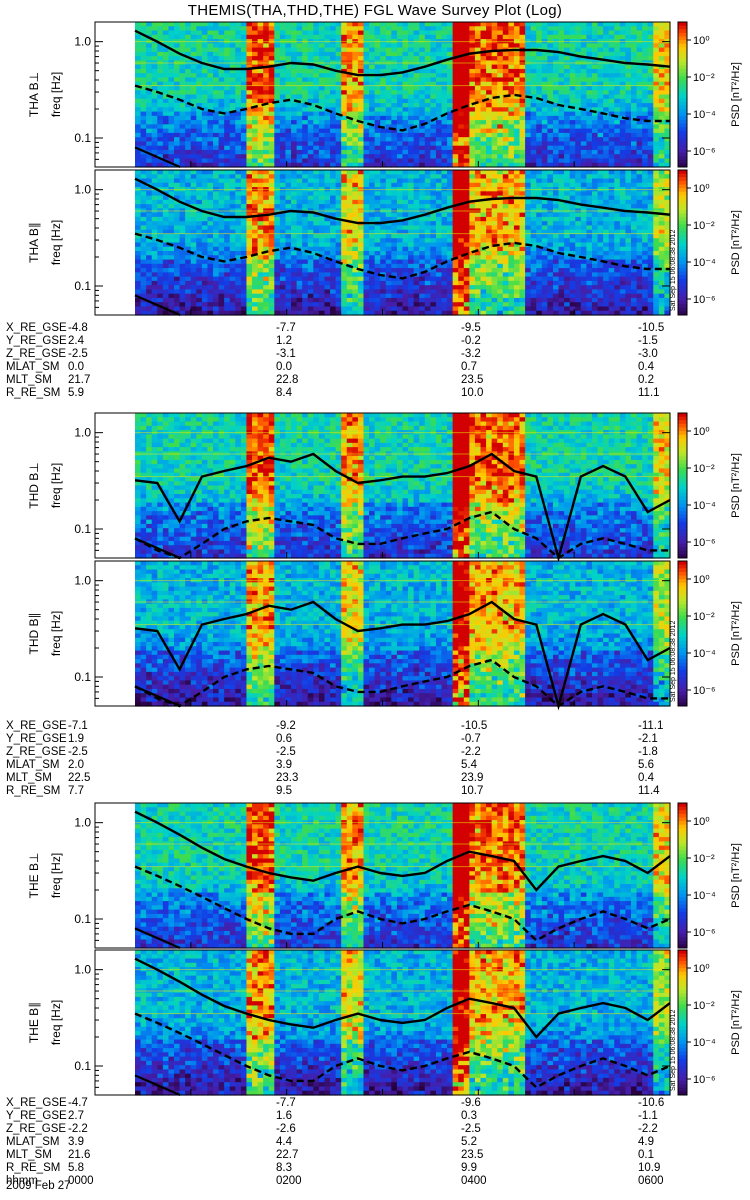  What do you see at coordinates (402, 256) in the screenshot?
I see `dashed-frequency-line` at bounding box center [402, 256].